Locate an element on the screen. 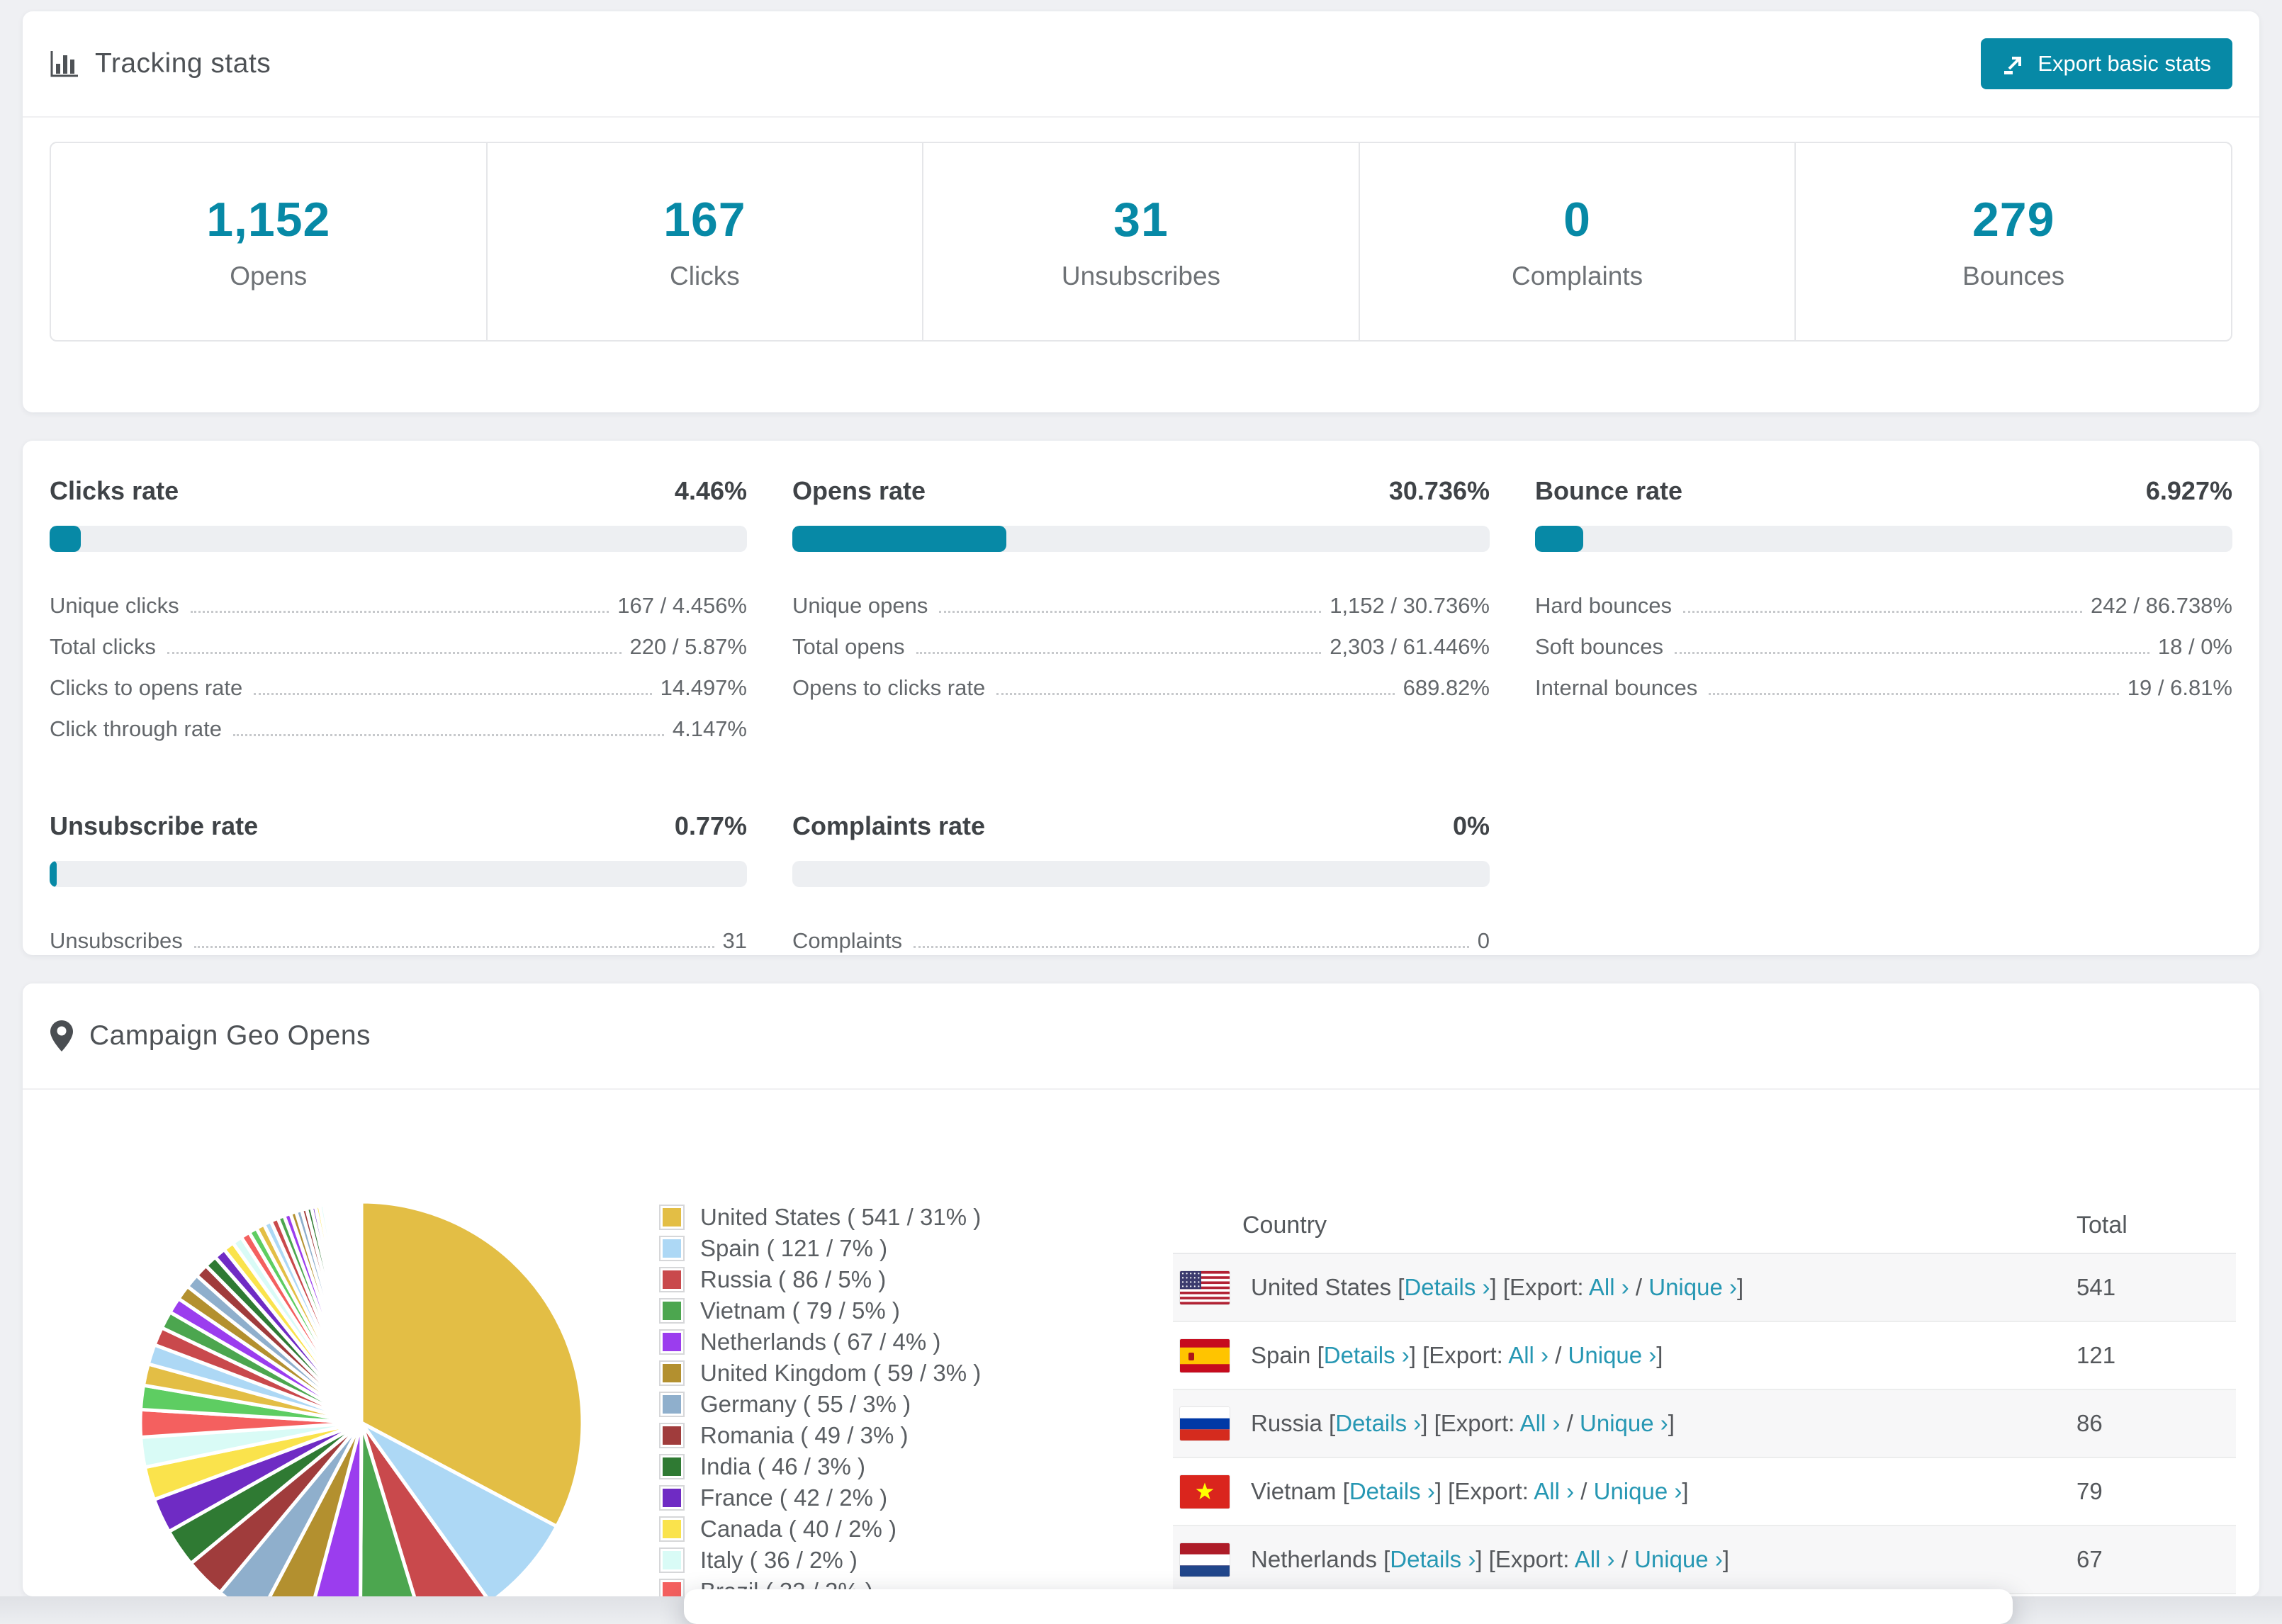 The height and width of the screenshot is (1624, 2282). stat-label: Clicks is located at coordinates (705, 276).